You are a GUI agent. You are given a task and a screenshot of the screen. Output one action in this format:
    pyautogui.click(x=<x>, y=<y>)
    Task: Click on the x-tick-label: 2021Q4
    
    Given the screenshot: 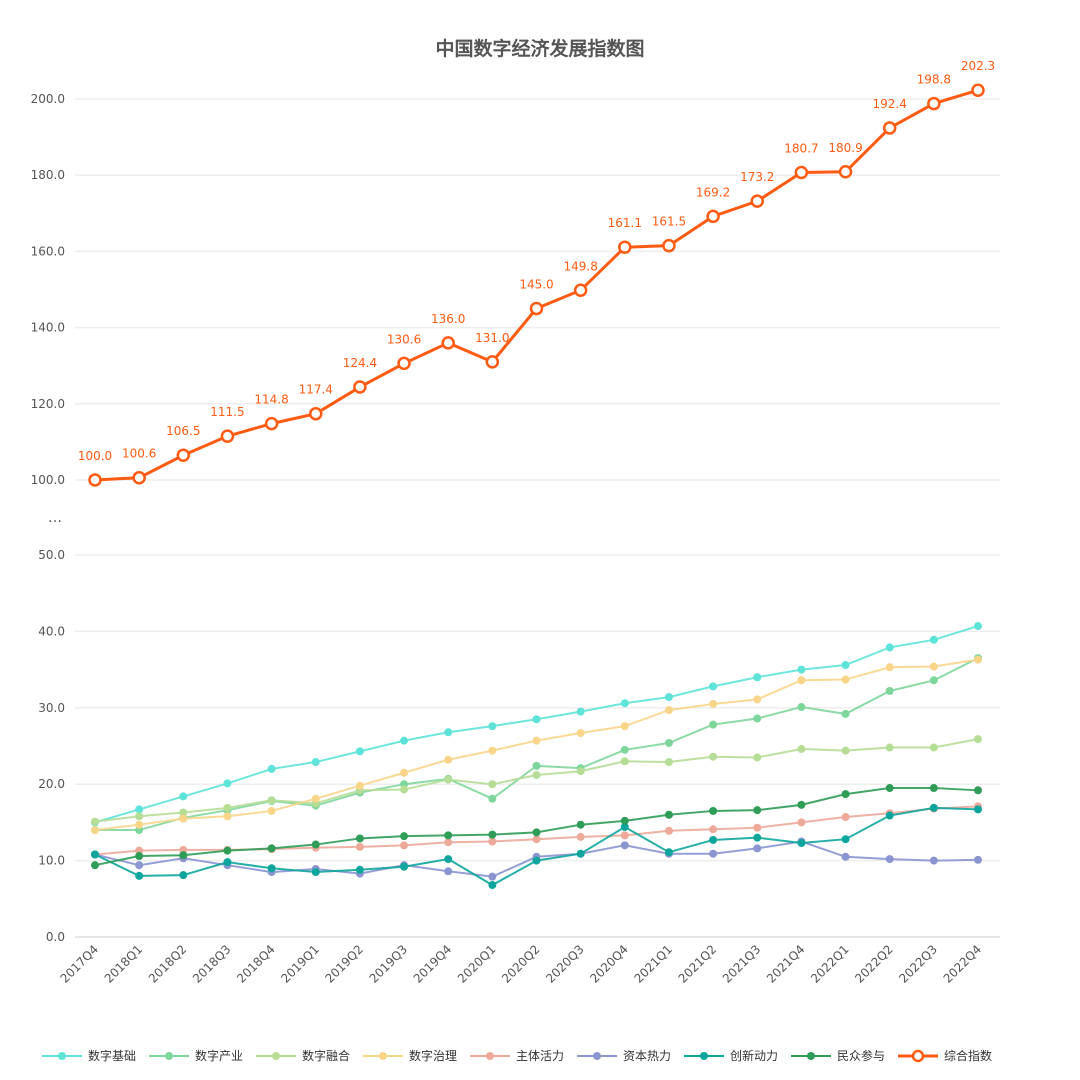 What is the action you would take?
    pyautogui.click(x=786, y=964)
    